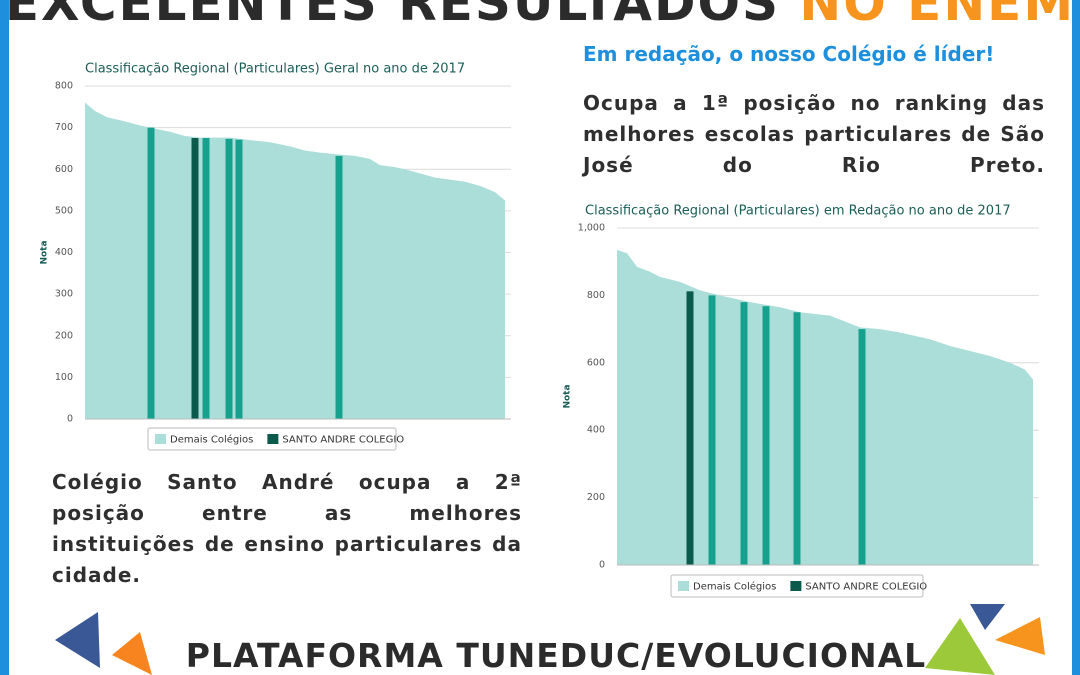 The image size is (1080, 675). Describe the element at coordinates (937, 16) in the screenshot. I see `title-highlight: NO ENEM` at that location.